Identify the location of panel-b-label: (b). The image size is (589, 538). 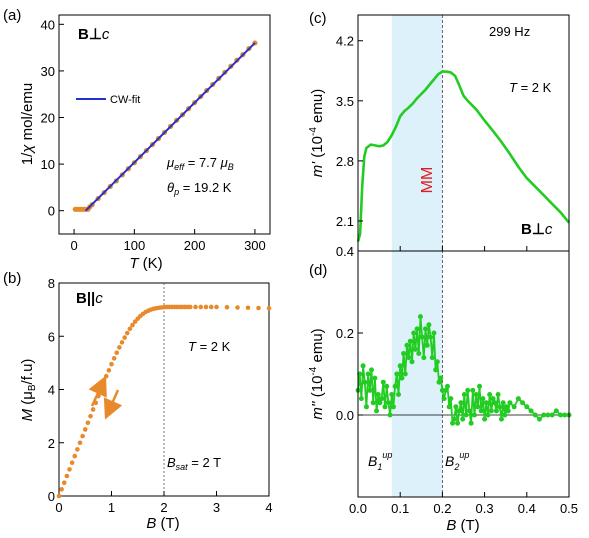
(12, 278).